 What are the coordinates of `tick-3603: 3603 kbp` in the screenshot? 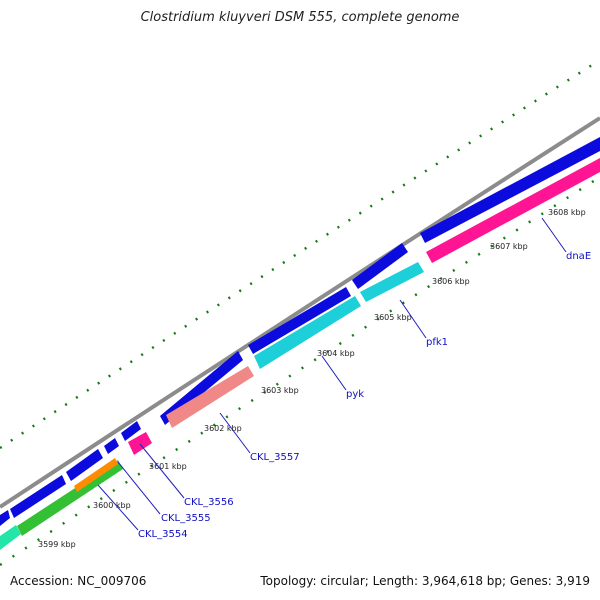 It's located at (280, 390).